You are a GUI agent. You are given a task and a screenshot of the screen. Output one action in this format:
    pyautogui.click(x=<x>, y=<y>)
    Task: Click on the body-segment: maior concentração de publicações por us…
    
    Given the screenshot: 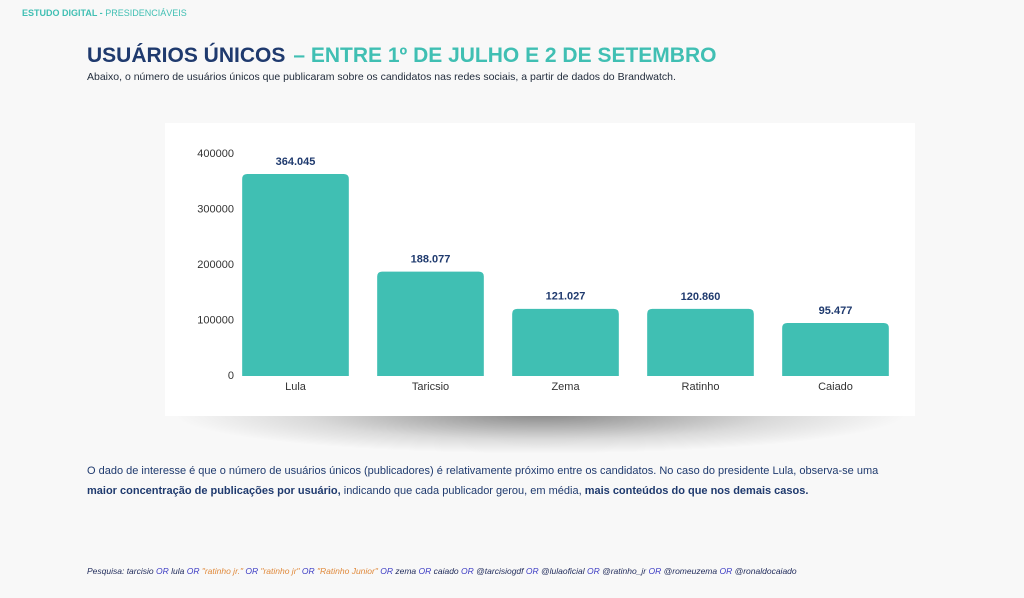 What is the action you would take?
    pyautogui.click(x=214, y=491)
    